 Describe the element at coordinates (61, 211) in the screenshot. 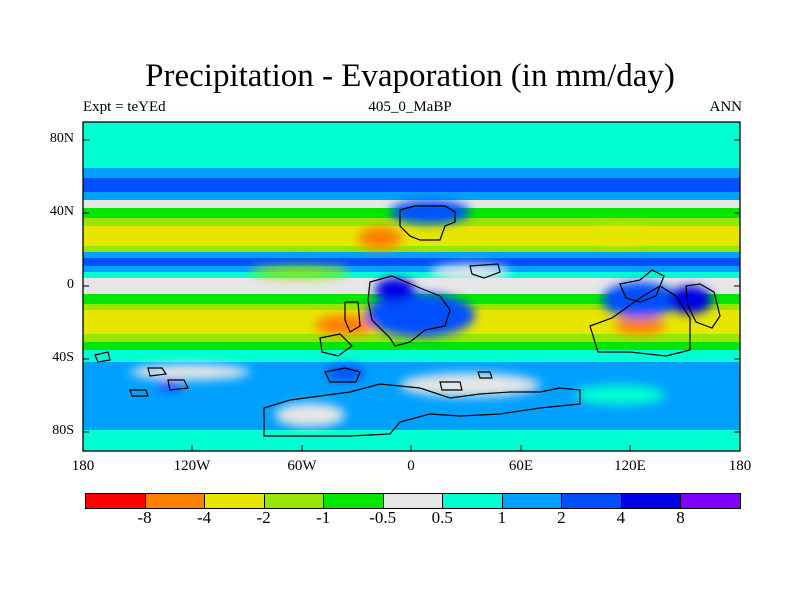

I see `y-tick-label: 40N` at that location.